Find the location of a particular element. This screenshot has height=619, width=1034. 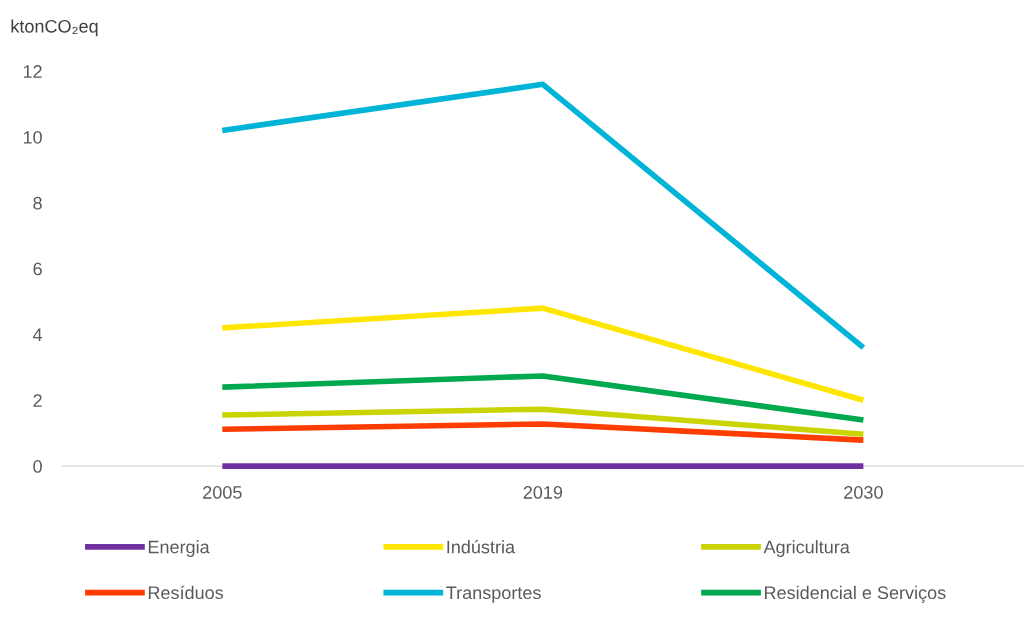

y-tick-label: 2 is located at coordinates (37, 400).